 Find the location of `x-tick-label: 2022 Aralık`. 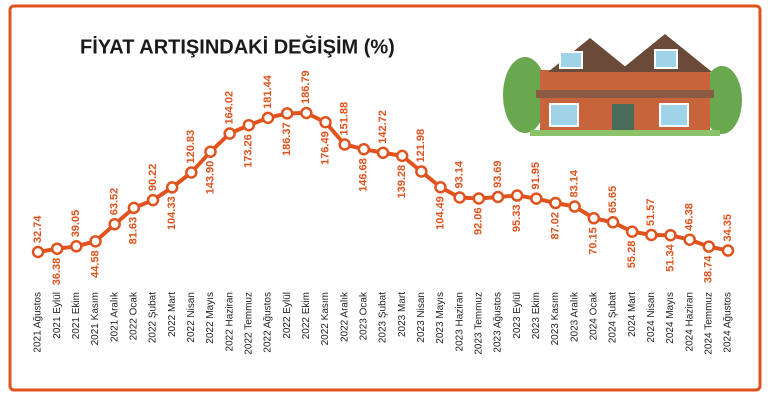

x-tick-label: 2022 Aralık is located at coordinates (344, 316).